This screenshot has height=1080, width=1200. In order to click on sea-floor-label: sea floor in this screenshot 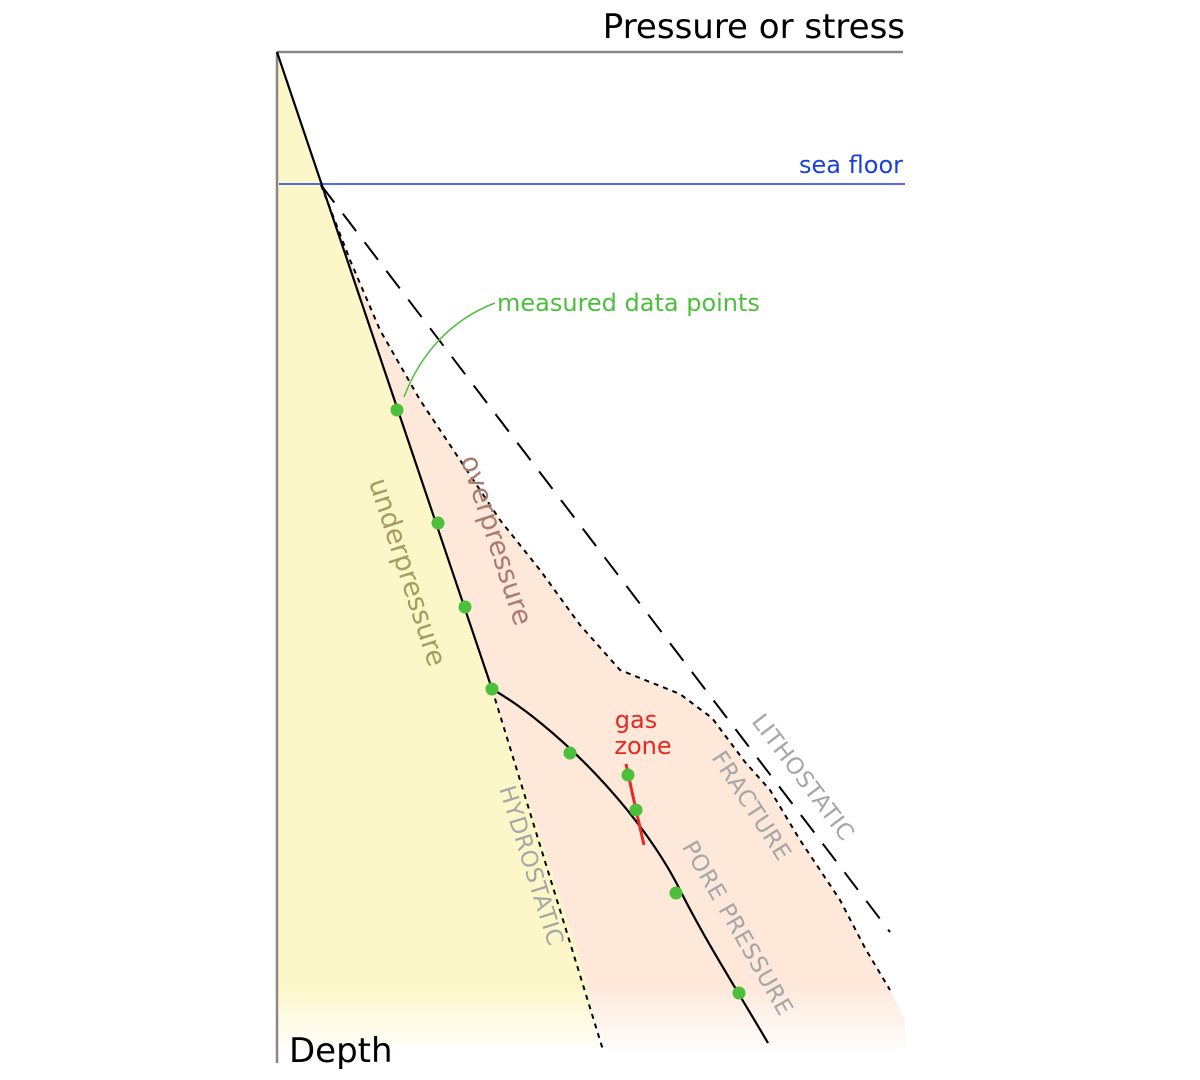, I will do `click(851, 165)`.